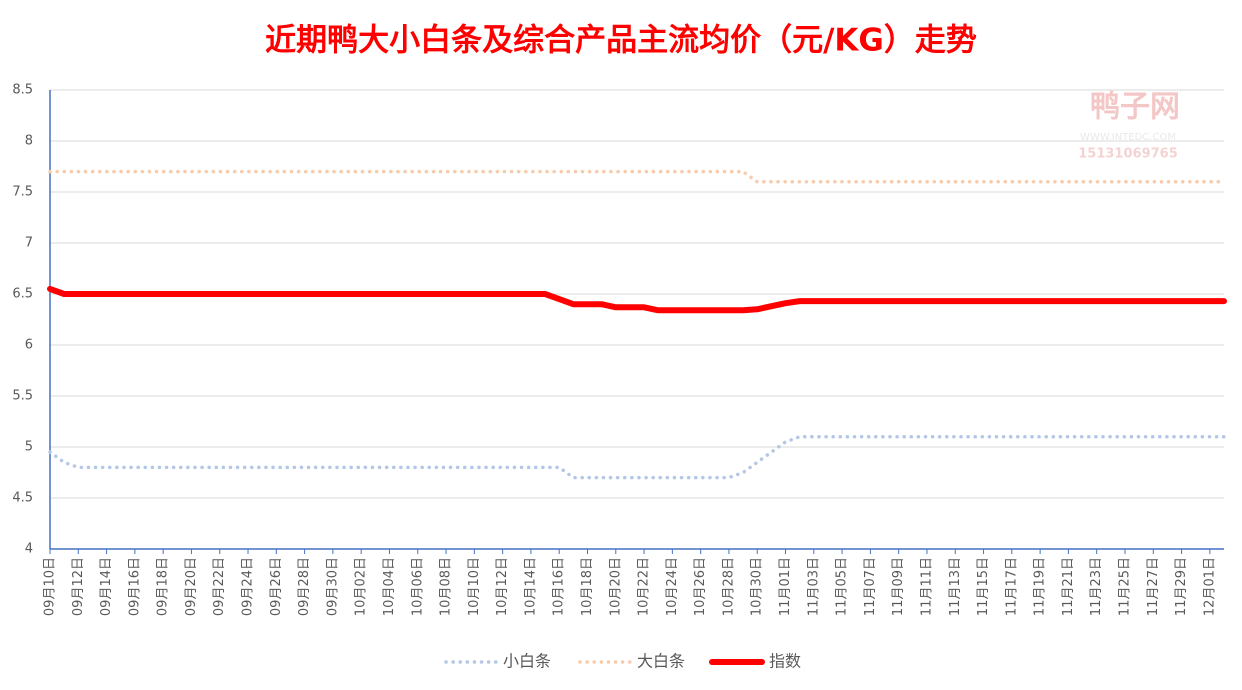 Image resolution: width=1242 pixels, height=690 pixels. I want to click on x-tick-label: 10月28日, so click(728, 586).